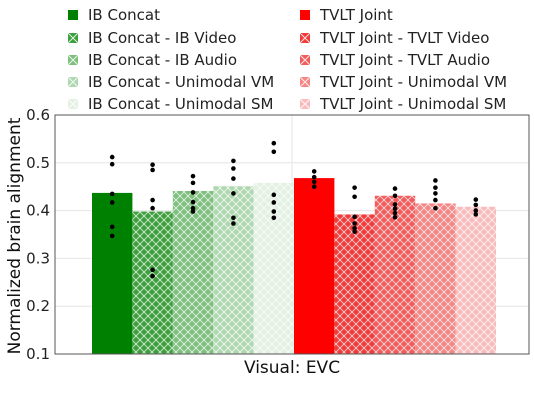  What do you see at coordinates (412, 104) in the screenshot?
I see `legend-label: TVLT Joint - Unimodal SM` at bounding box center [412, 104].